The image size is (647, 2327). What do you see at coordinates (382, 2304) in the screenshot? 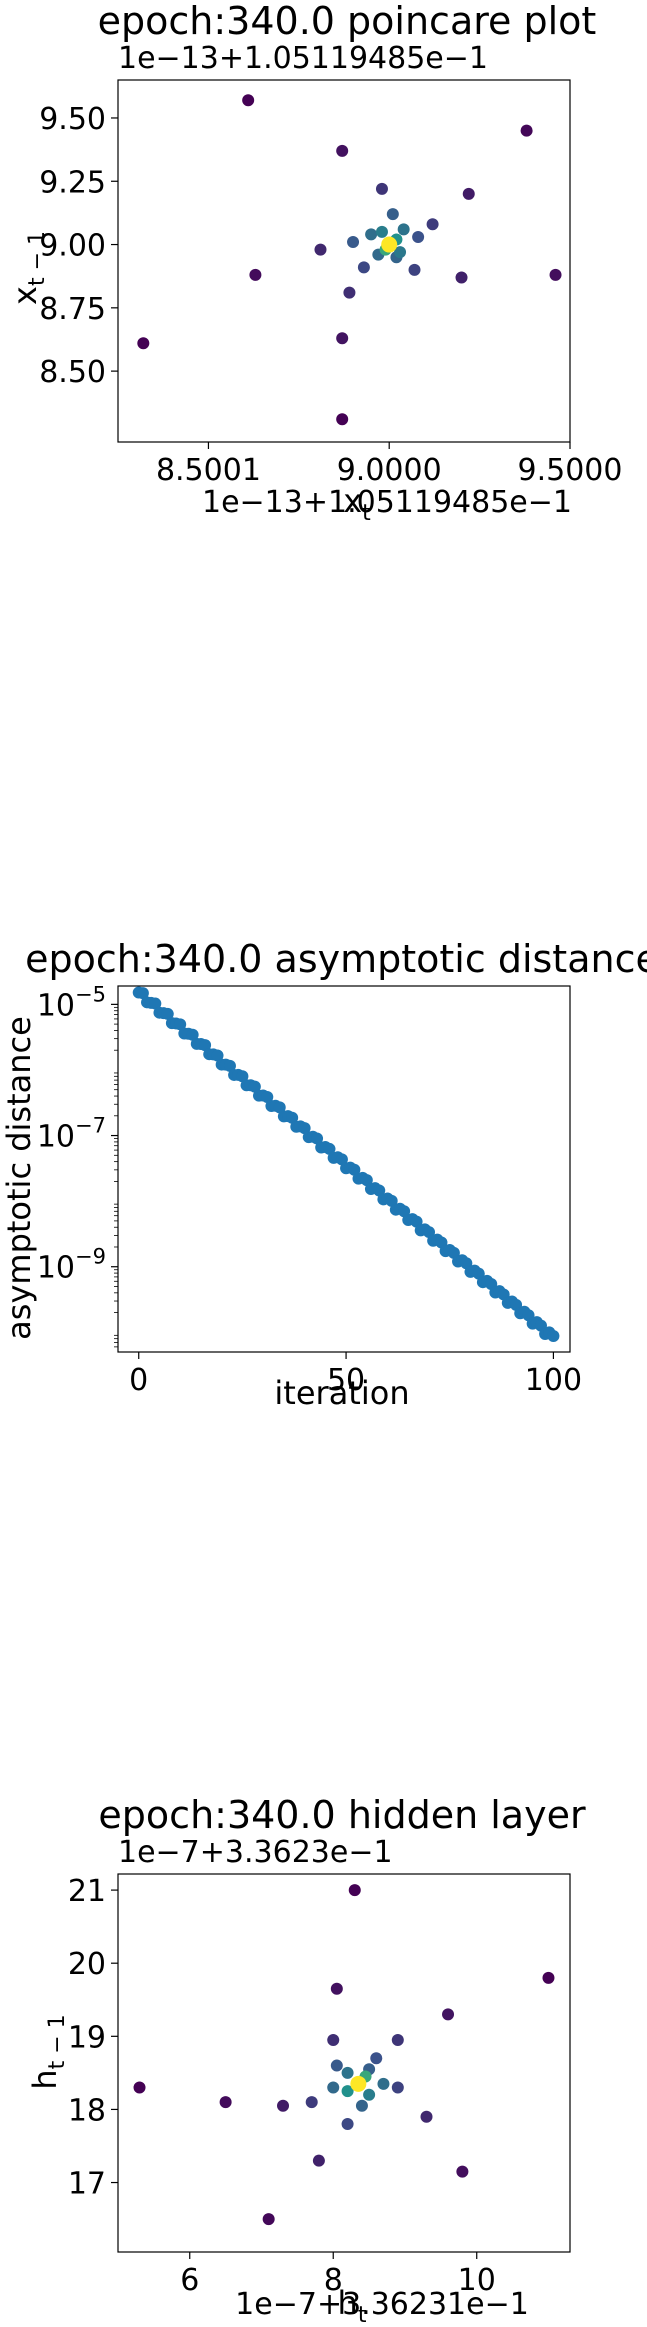
I see `x-offset-text: 1e−7+3.36231e−1` at bounding box center [382, 2304].